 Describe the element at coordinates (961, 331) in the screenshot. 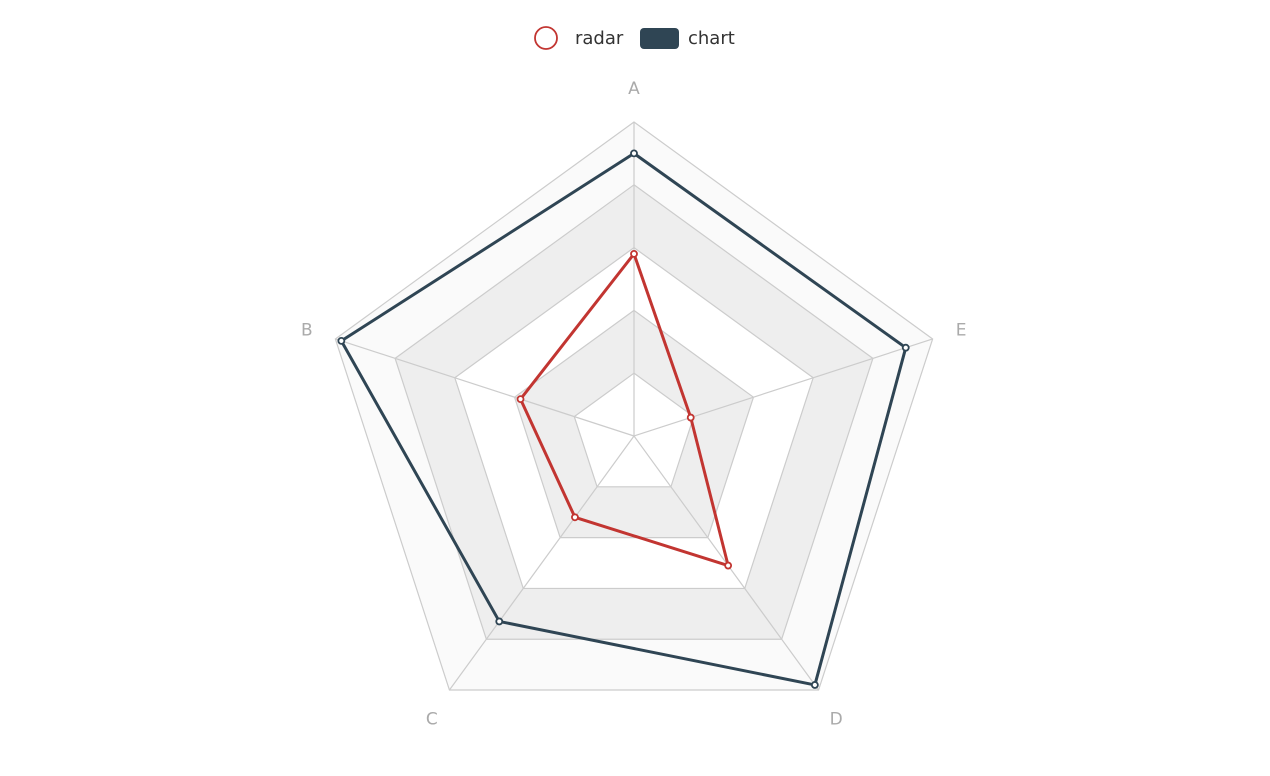

I see `axis-label-e: E` at that location.